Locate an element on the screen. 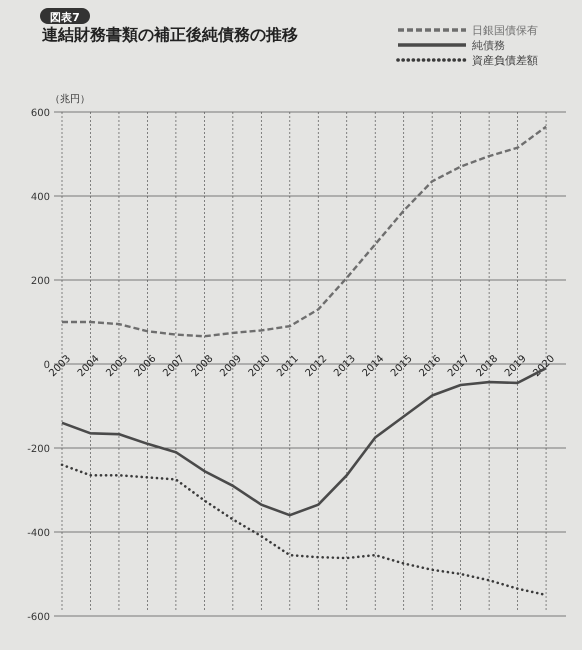 This screenshot has width=582, height=650. y-tick-label: -600 is located at coordinates (38, 617).